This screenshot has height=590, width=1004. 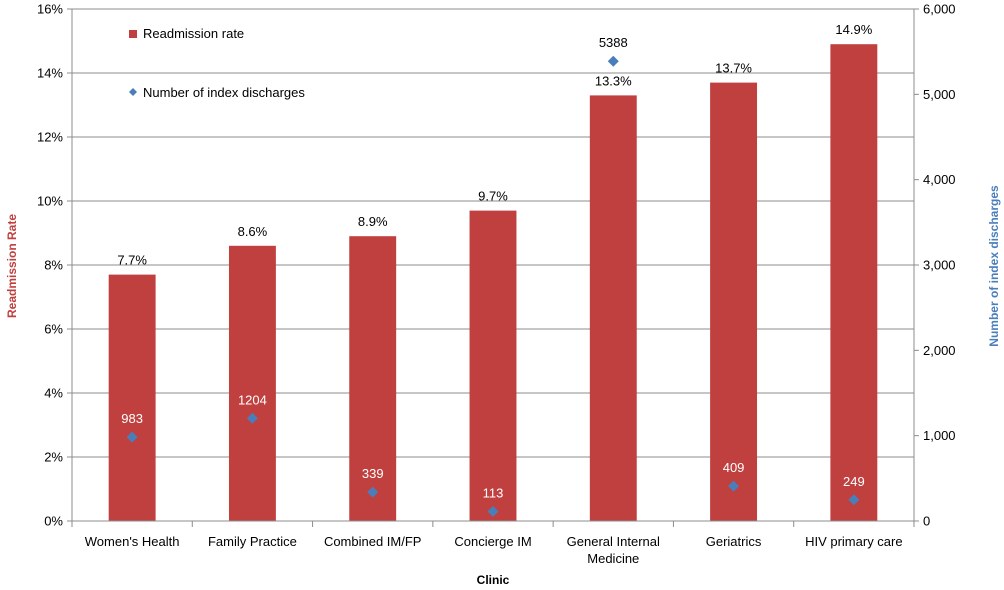 I want to click on x-tick-label: HIV primary care, so click(x=854, y=541).